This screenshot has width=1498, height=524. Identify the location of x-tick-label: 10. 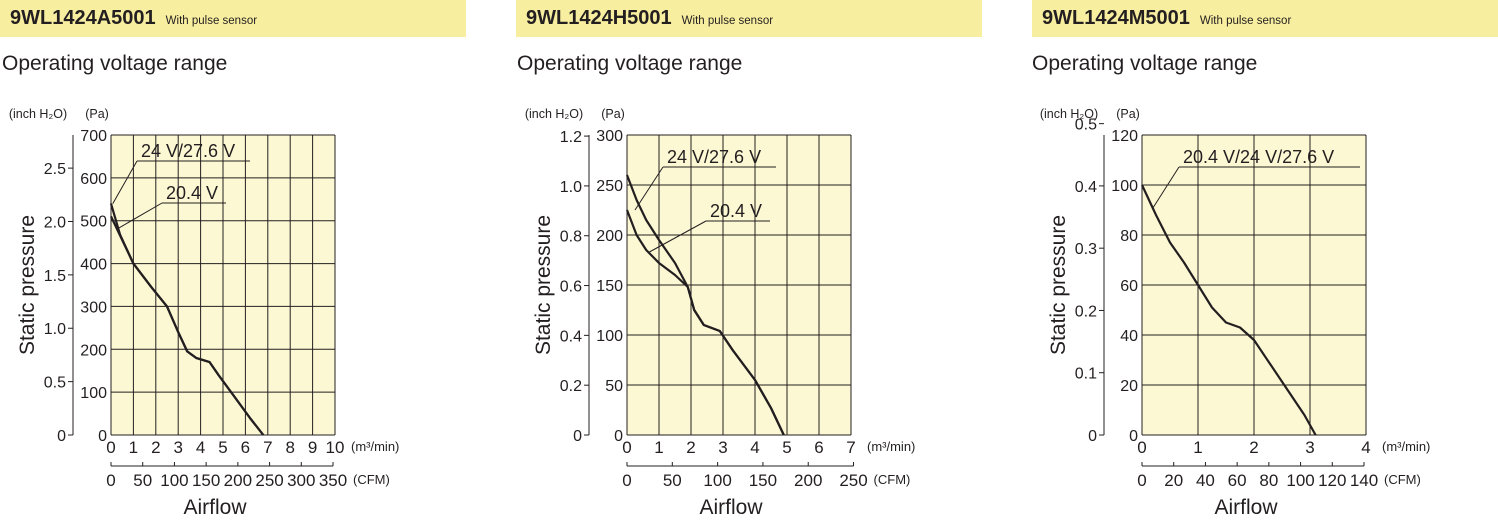
(335, 447).